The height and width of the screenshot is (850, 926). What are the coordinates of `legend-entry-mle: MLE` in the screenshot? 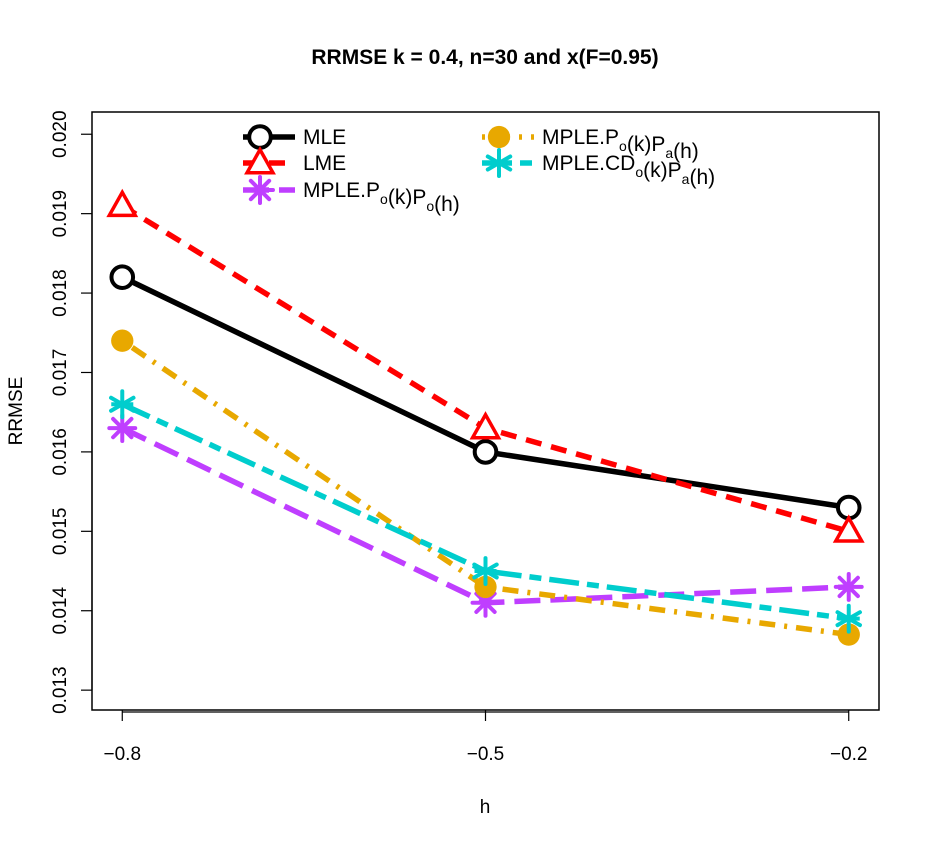 It's located at (294, 137).